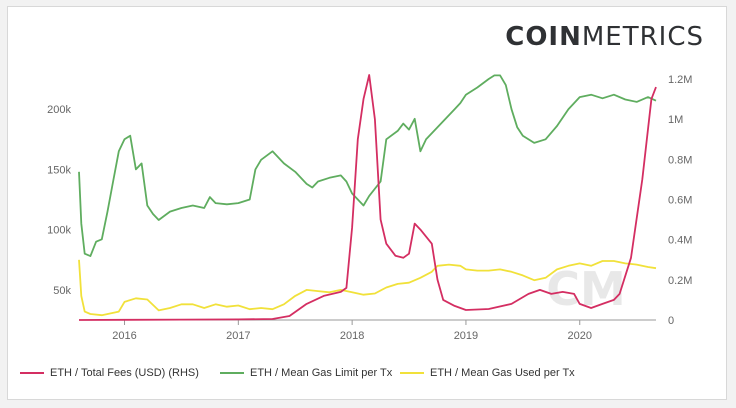 This screenshot has height=408, width=736. What do you see at coordinates (671, 321) in the screenshot?
I see `right-y-tick-label: 0` at bounding box center [671, 321].